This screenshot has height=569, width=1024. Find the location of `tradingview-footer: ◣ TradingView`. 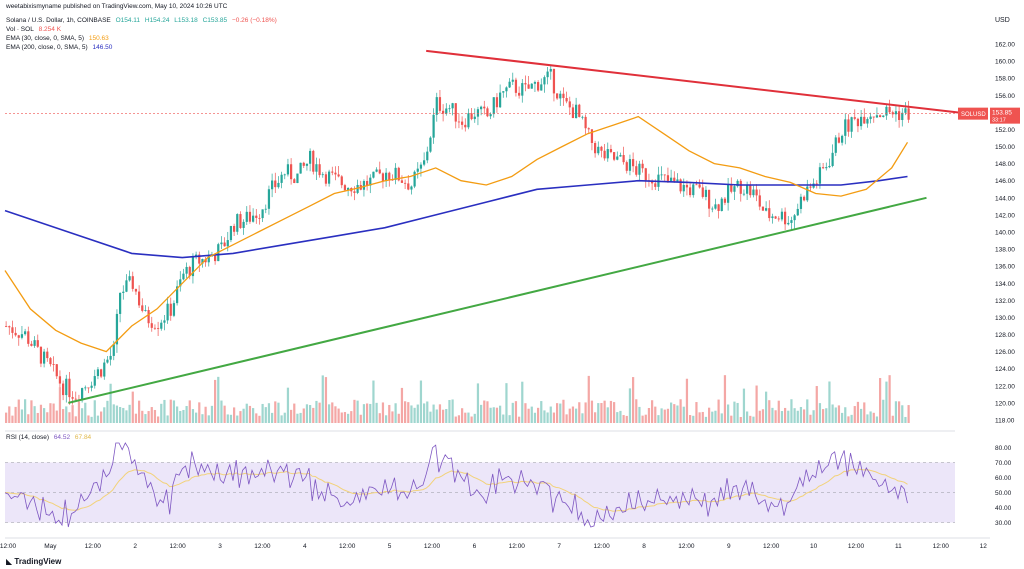

tradingview-footer: ◣ TradingView is located at coordinates (34, 561).